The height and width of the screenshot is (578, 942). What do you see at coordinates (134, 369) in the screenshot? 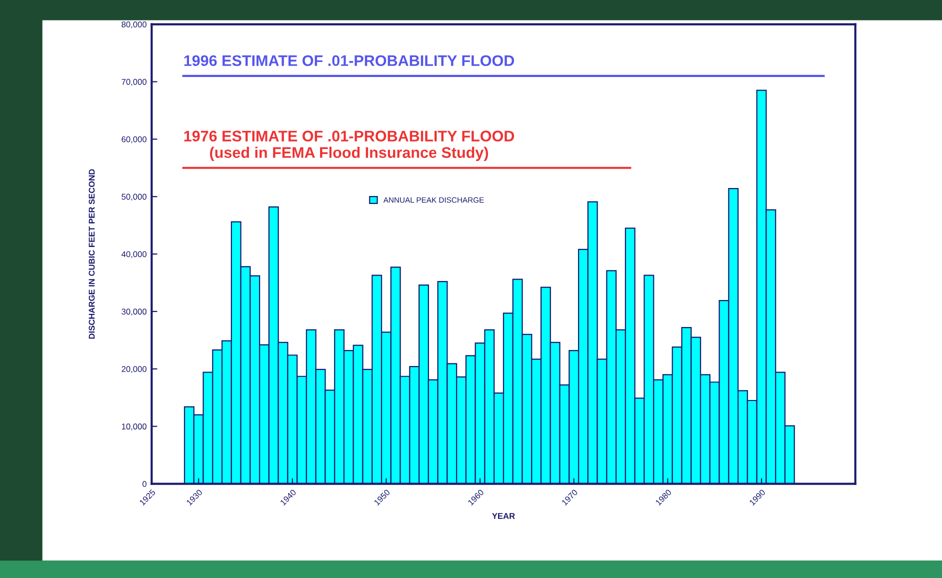
I see `y-tick-label: 20,000` at bounding box center [134, 369].